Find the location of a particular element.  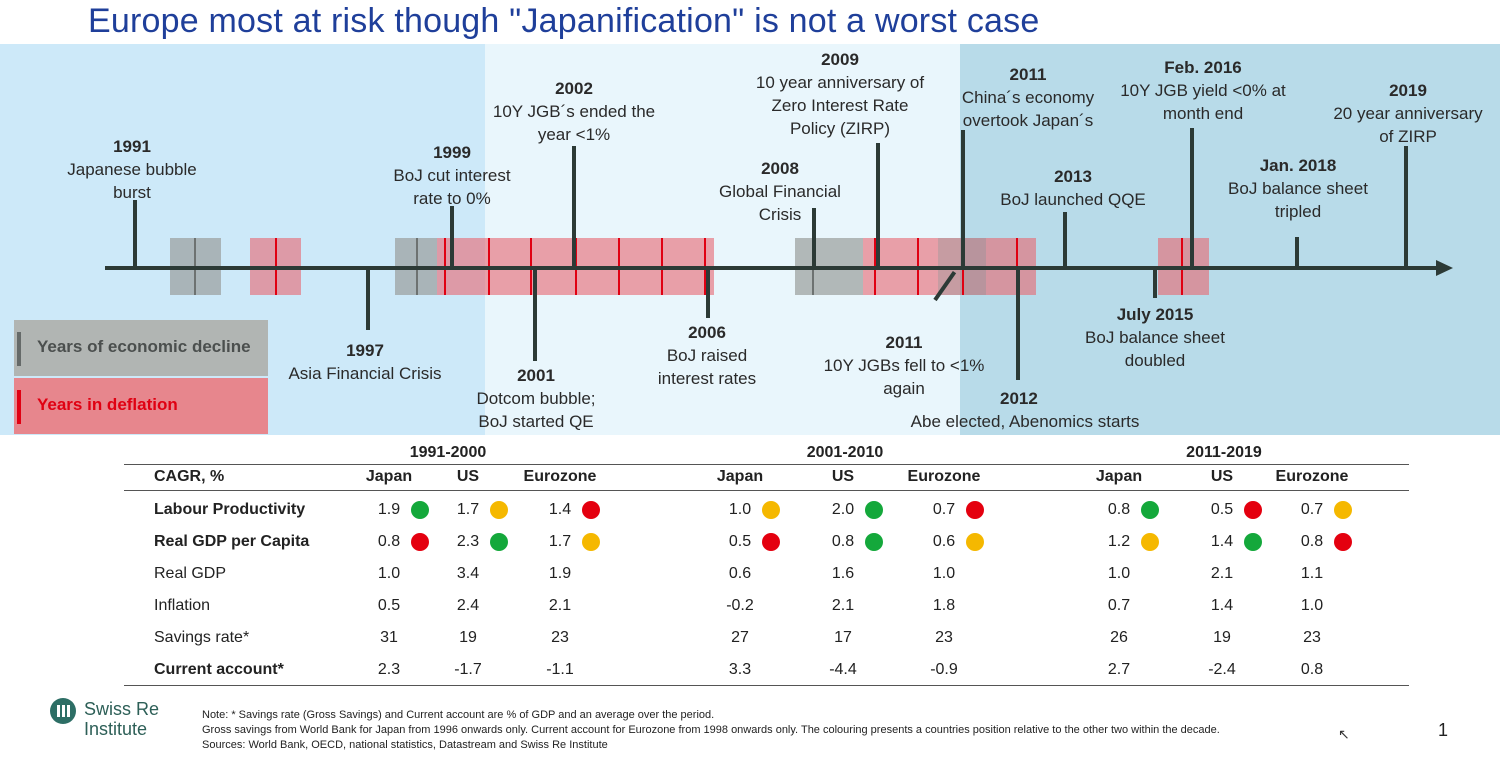

table-cell: 23 is located at coordinates (944, 637).